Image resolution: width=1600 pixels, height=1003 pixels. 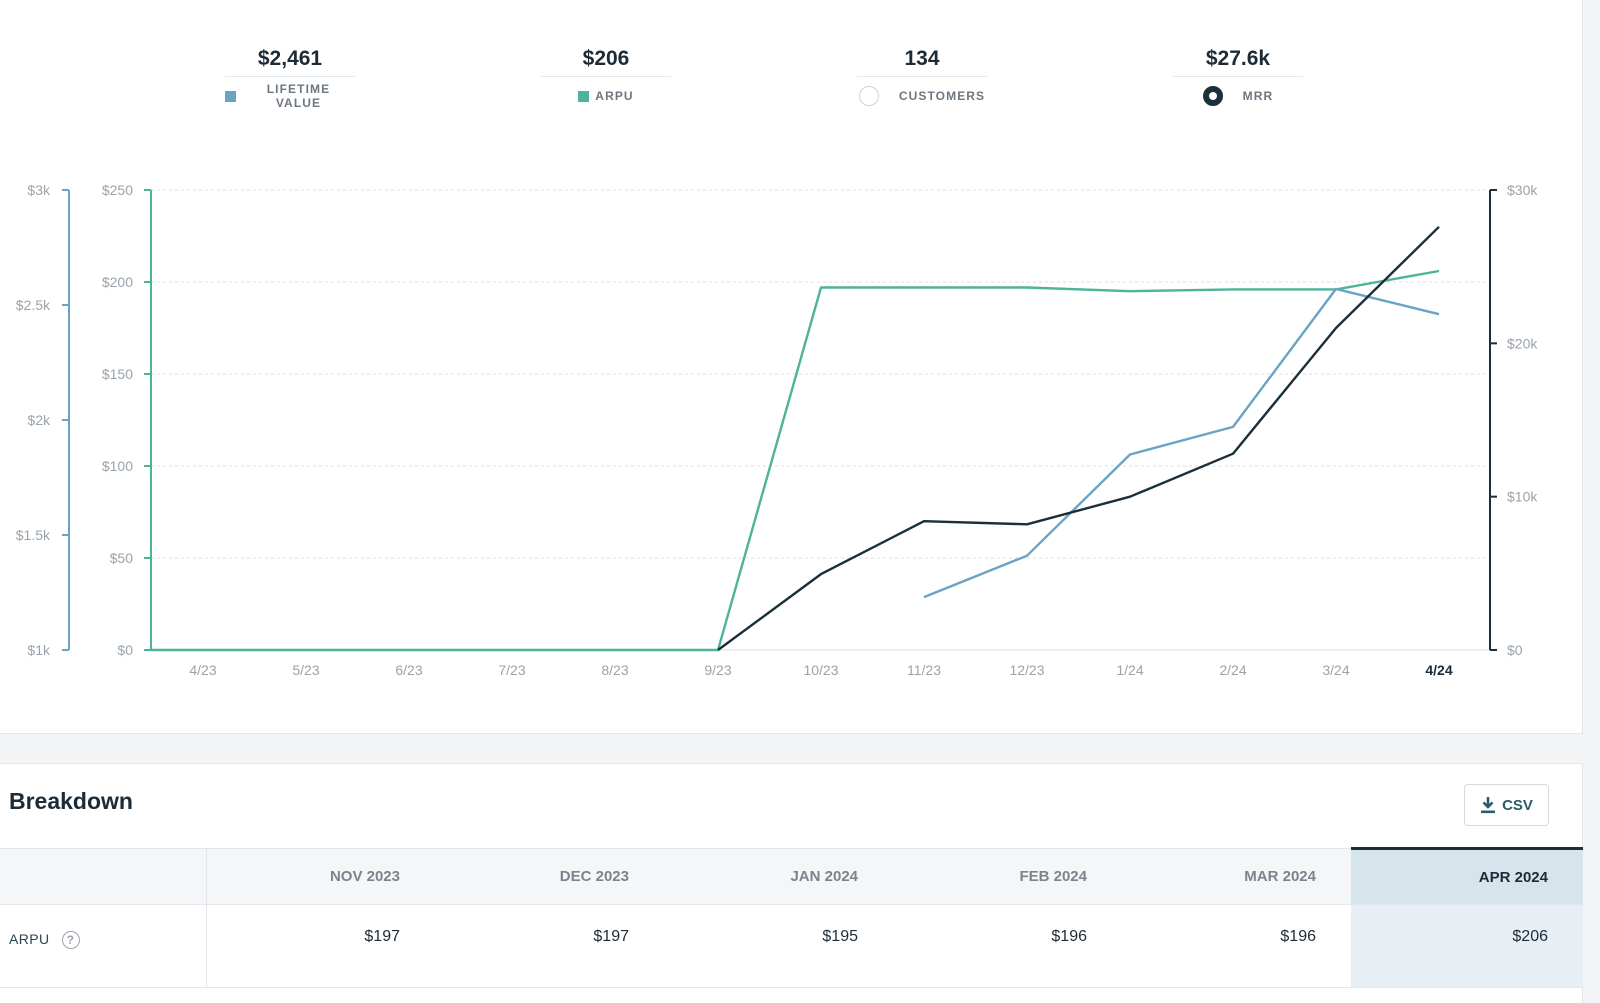 What do you see at coordinates (117, 466) in the screenshot?
I see `arpu-tick-label: $100` at bounding box center [117, 466].